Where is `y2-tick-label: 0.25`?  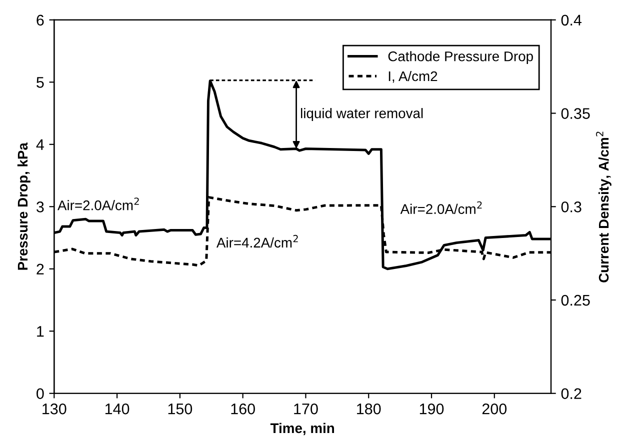
y2-tick-label: 0.25 is located at coordinates (575, 300).